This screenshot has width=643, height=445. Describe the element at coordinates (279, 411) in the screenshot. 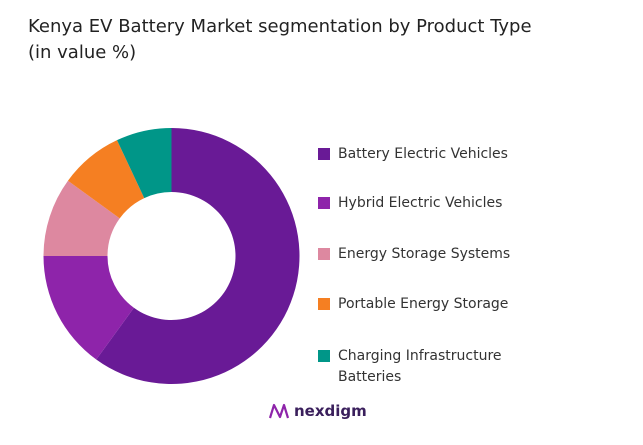

I see `logo-mark-icon` at that location.